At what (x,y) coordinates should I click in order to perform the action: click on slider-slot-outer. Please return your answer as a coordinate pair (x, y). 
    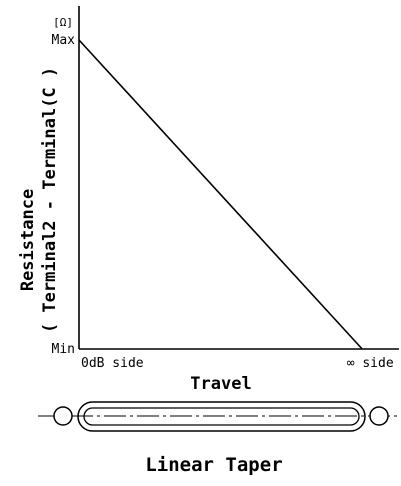
    Looking at the image, I should click on (221, 416).